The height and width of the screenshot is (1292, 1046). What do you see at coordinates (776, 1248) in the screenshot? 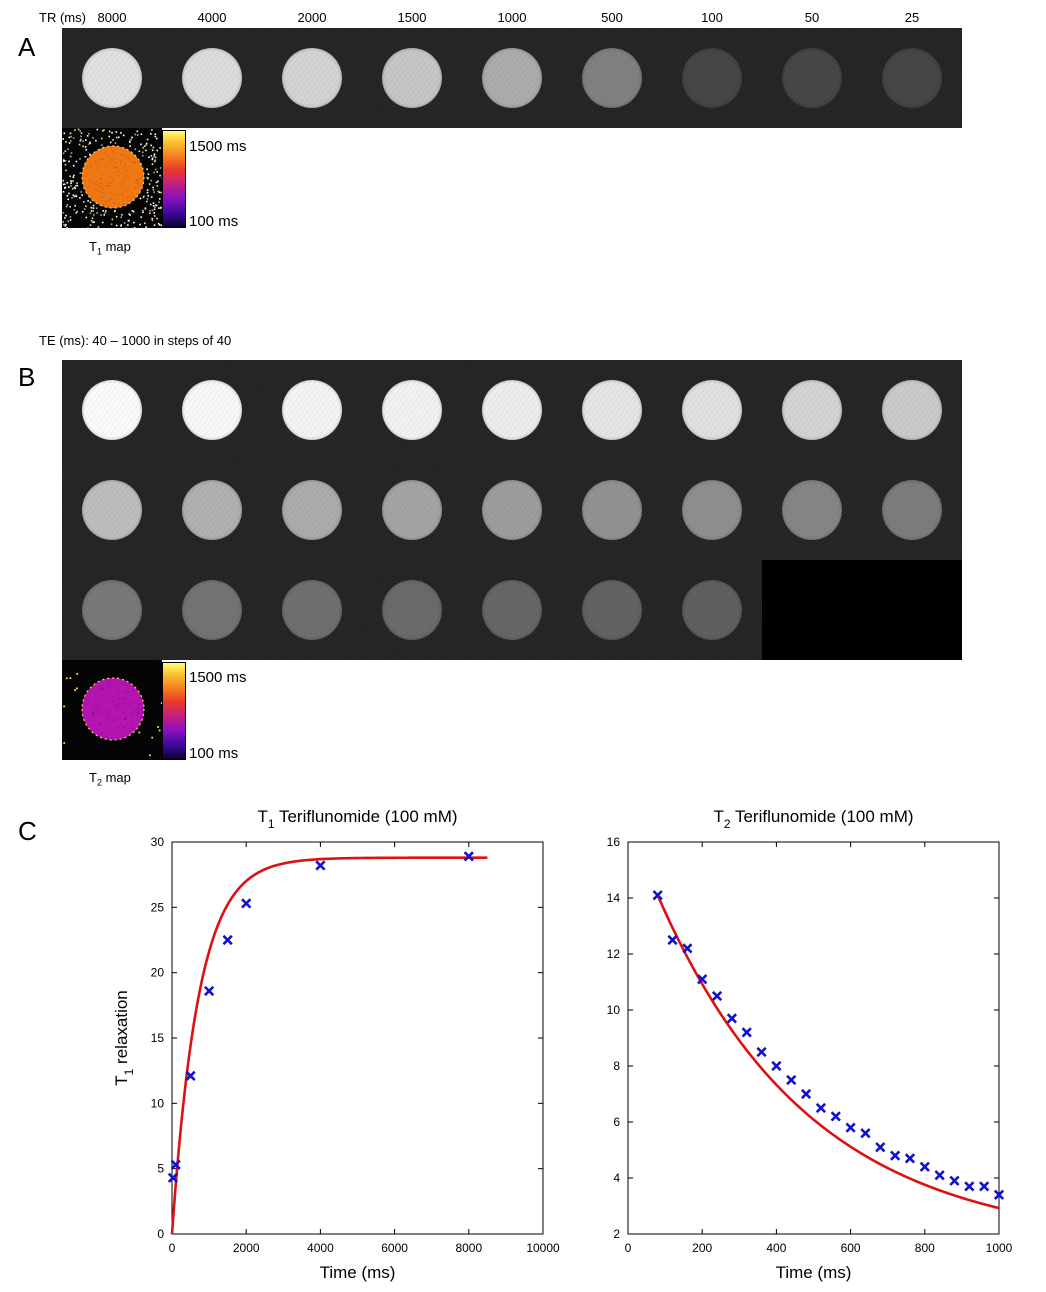
I see `t2-chart-x-tick-label: 400` at bounding box center [776, 1248].